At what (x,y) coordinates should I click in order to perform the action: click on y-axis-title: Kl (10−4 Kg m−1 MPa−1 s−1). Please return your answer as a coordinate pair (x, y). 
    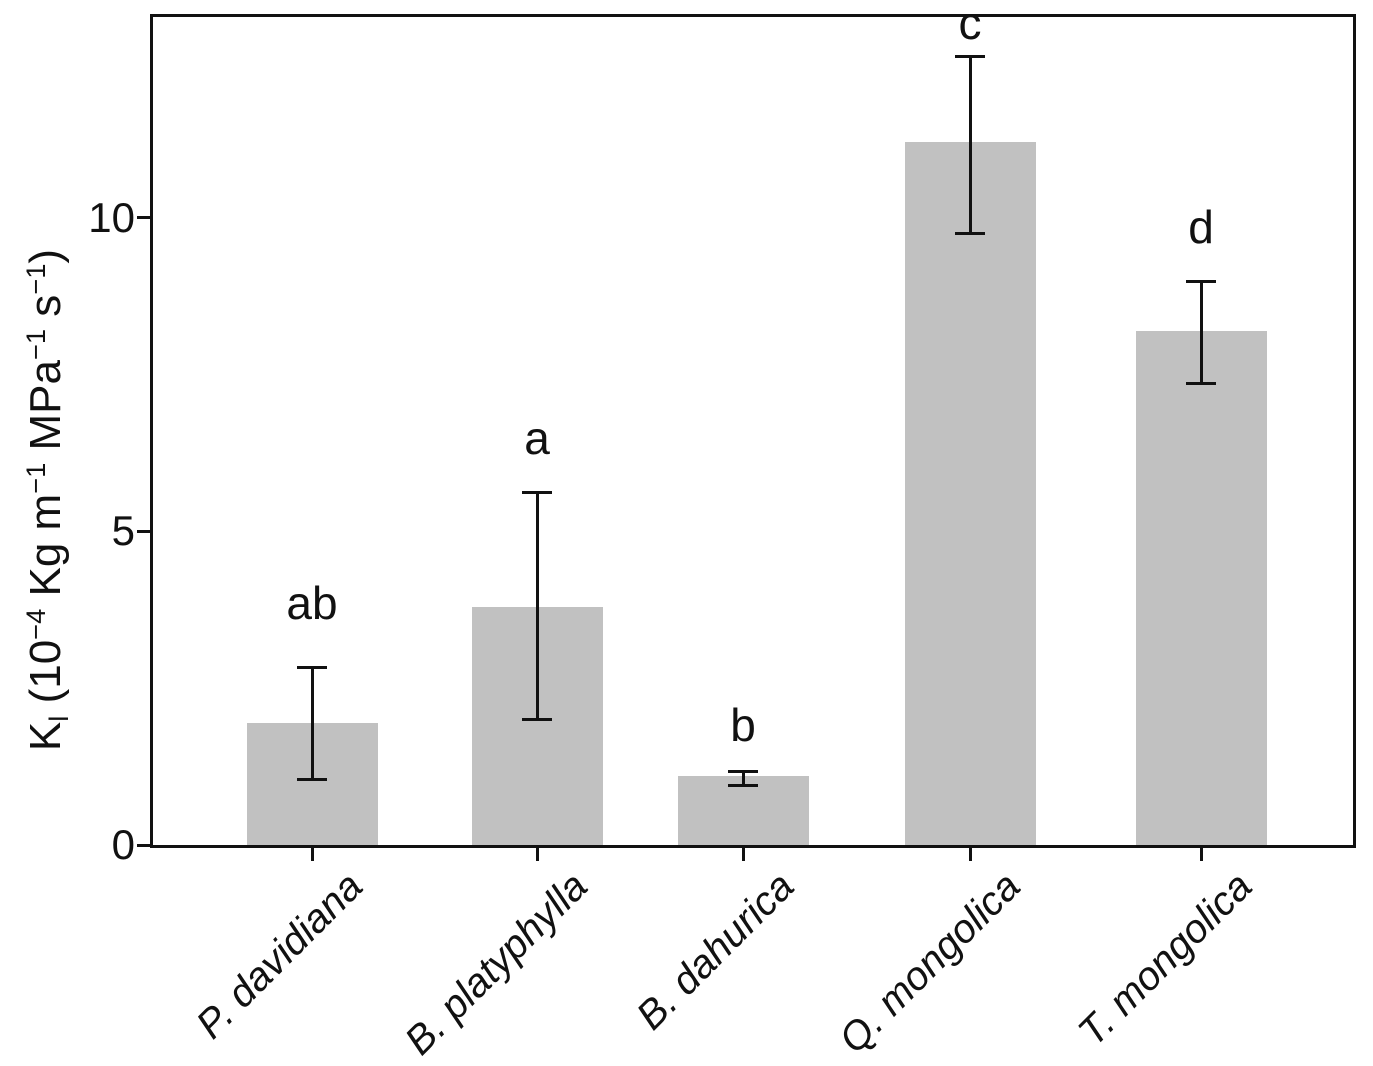
    Looking at the image, I should click on (47, 500).